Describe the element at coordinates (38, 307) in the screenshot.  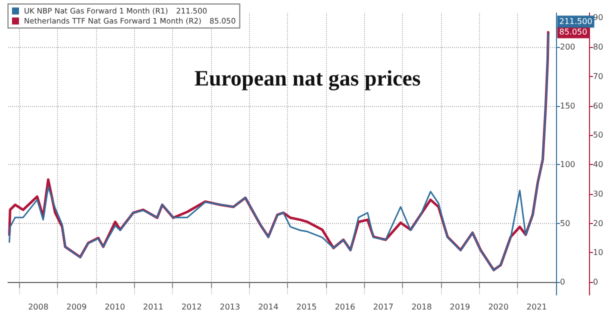
I see `x-tick-label: 2008` at that location.